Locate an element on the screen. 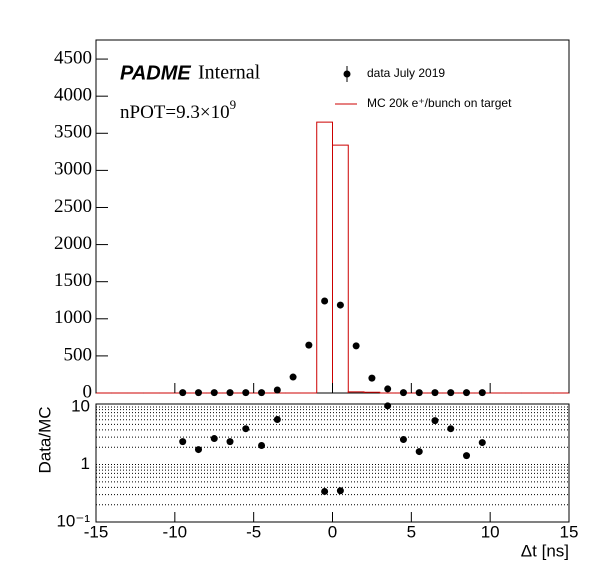  y-tick-label: 3500 is located at coordinates (73, 132).